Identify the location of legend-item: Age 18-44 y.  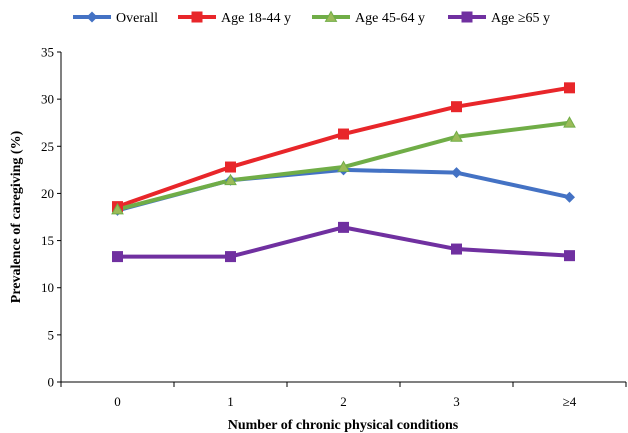
(234, 18).